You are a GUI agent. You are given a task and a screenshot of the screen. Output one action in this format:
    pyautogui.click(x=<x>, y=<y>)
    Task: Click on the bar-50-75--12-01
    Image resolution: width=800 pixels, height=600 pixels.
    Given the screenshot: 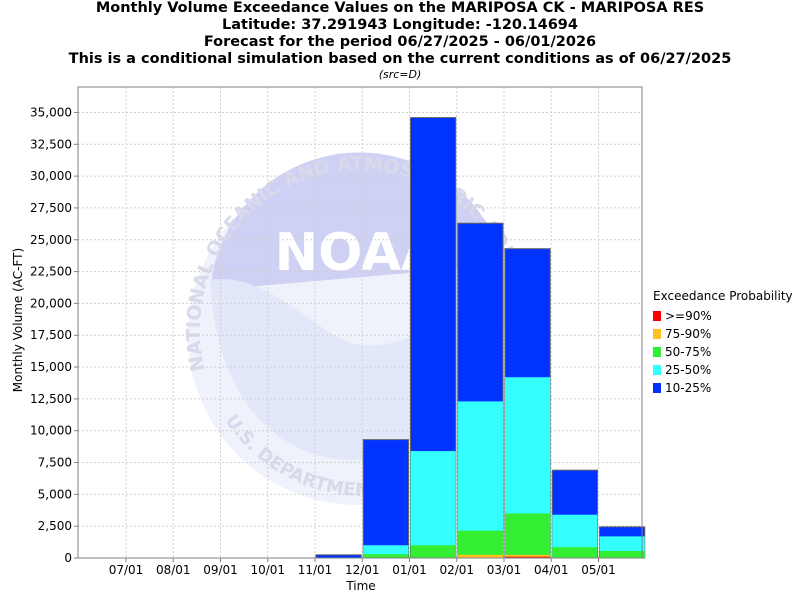 What is the action you would take?
    pyautogui.click(x=386, y=556)
    